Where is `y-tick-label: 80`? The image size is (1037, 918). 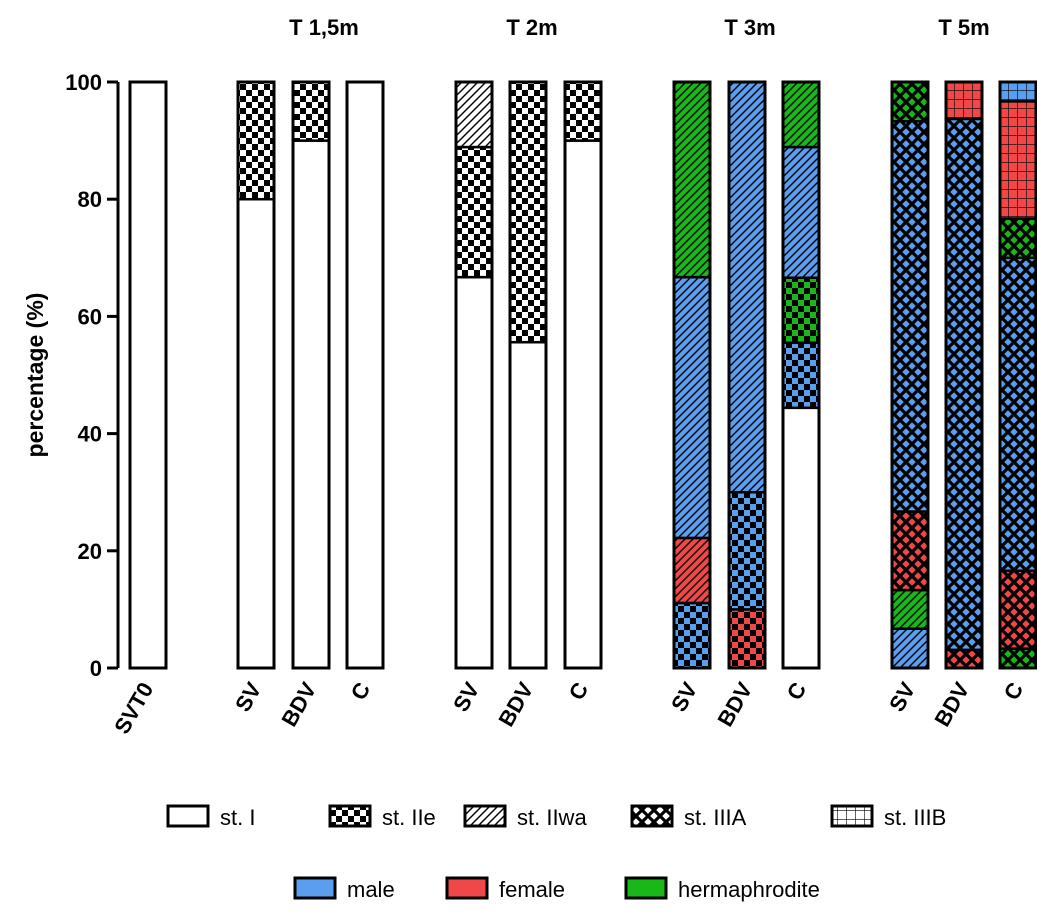 y-tick-label: 80 is located at coordinates (90, 199).